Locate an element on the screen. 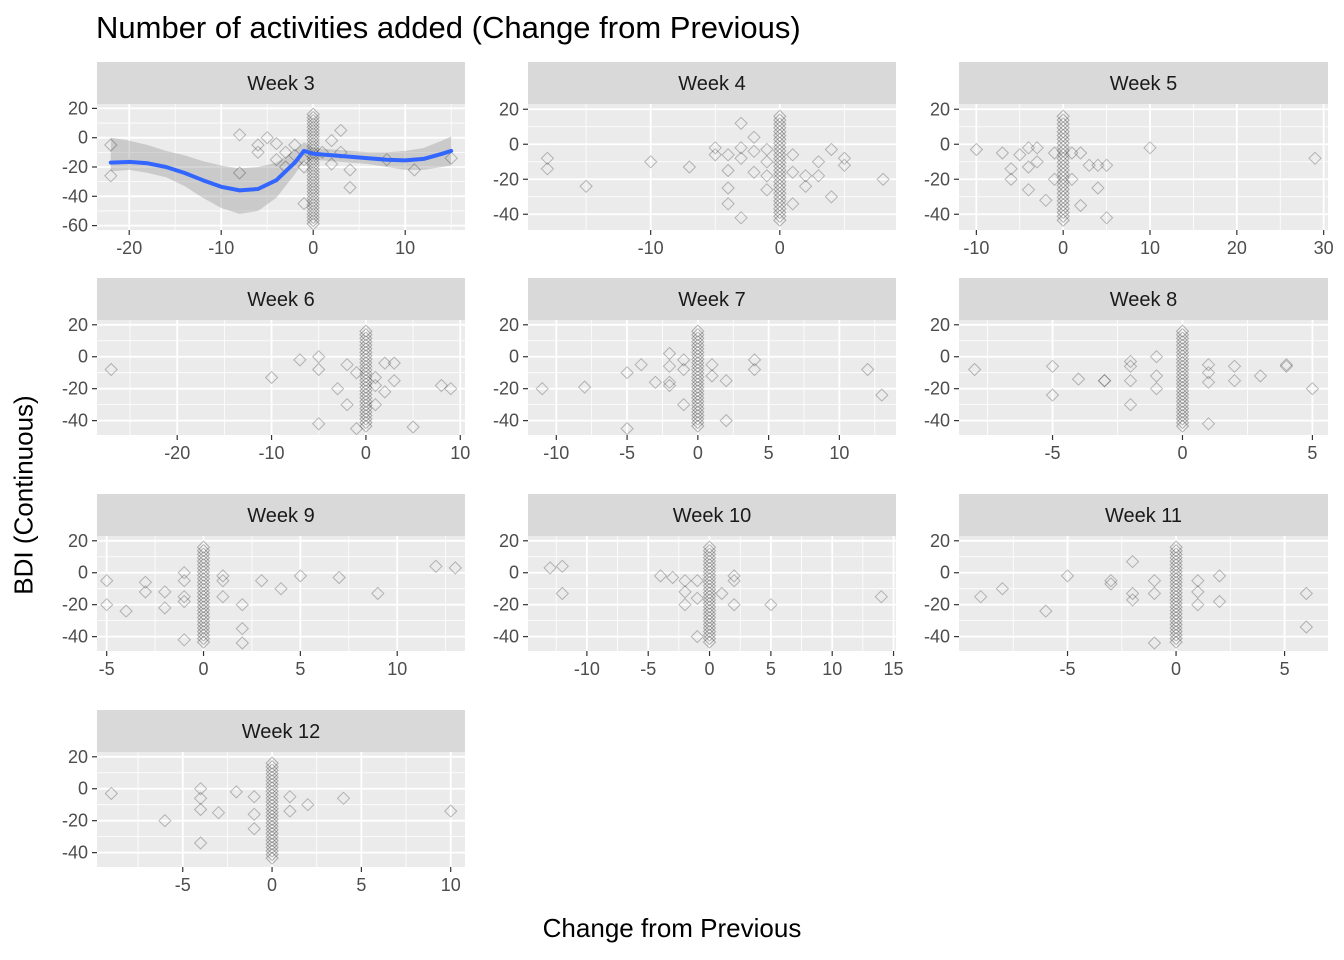  facet-strip-label: Week 5 is located at coordinates (1143, 84).